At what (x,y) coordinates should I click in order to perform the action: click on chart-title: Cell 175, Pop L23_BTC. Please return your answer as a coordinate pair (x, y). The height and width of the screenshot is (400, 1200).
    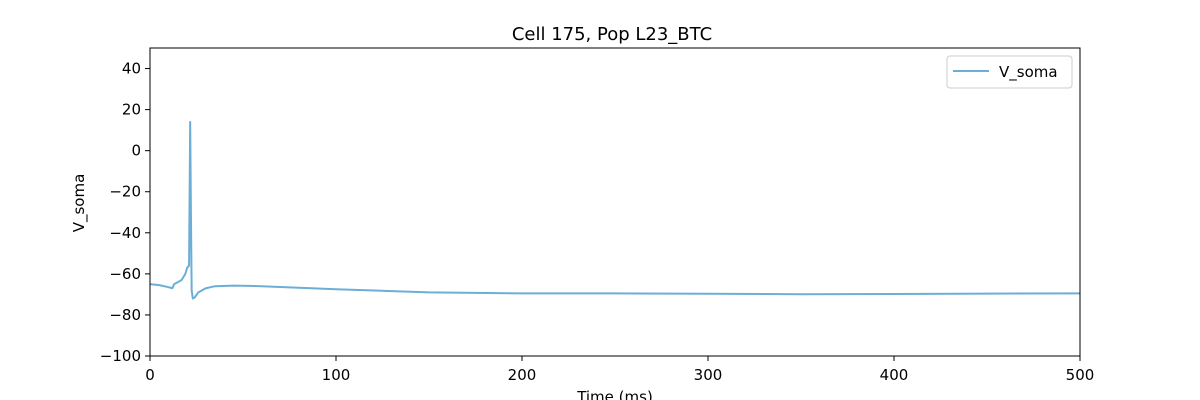
    Looking at the image, I should click on (612, 34).